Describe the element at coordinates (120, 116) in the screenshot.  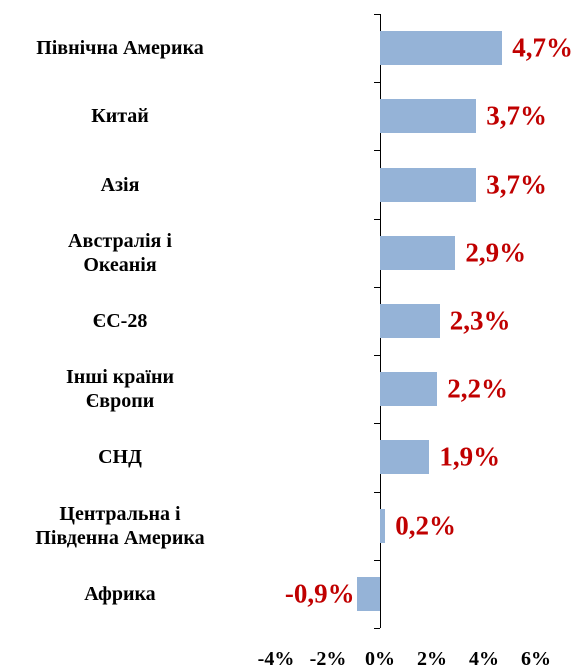
I see `category-label: Китай` at that location.